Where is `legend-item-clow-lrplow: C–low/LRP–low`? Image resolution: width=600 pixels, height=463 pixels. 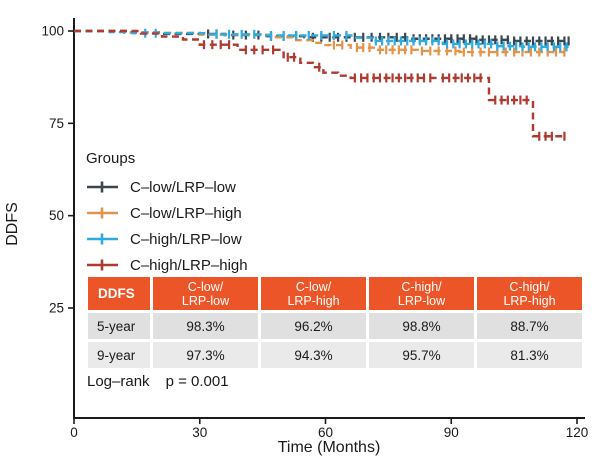
legend-item-clow-lrplow: C–low/LRP–low is located at coordinates (167, 187).